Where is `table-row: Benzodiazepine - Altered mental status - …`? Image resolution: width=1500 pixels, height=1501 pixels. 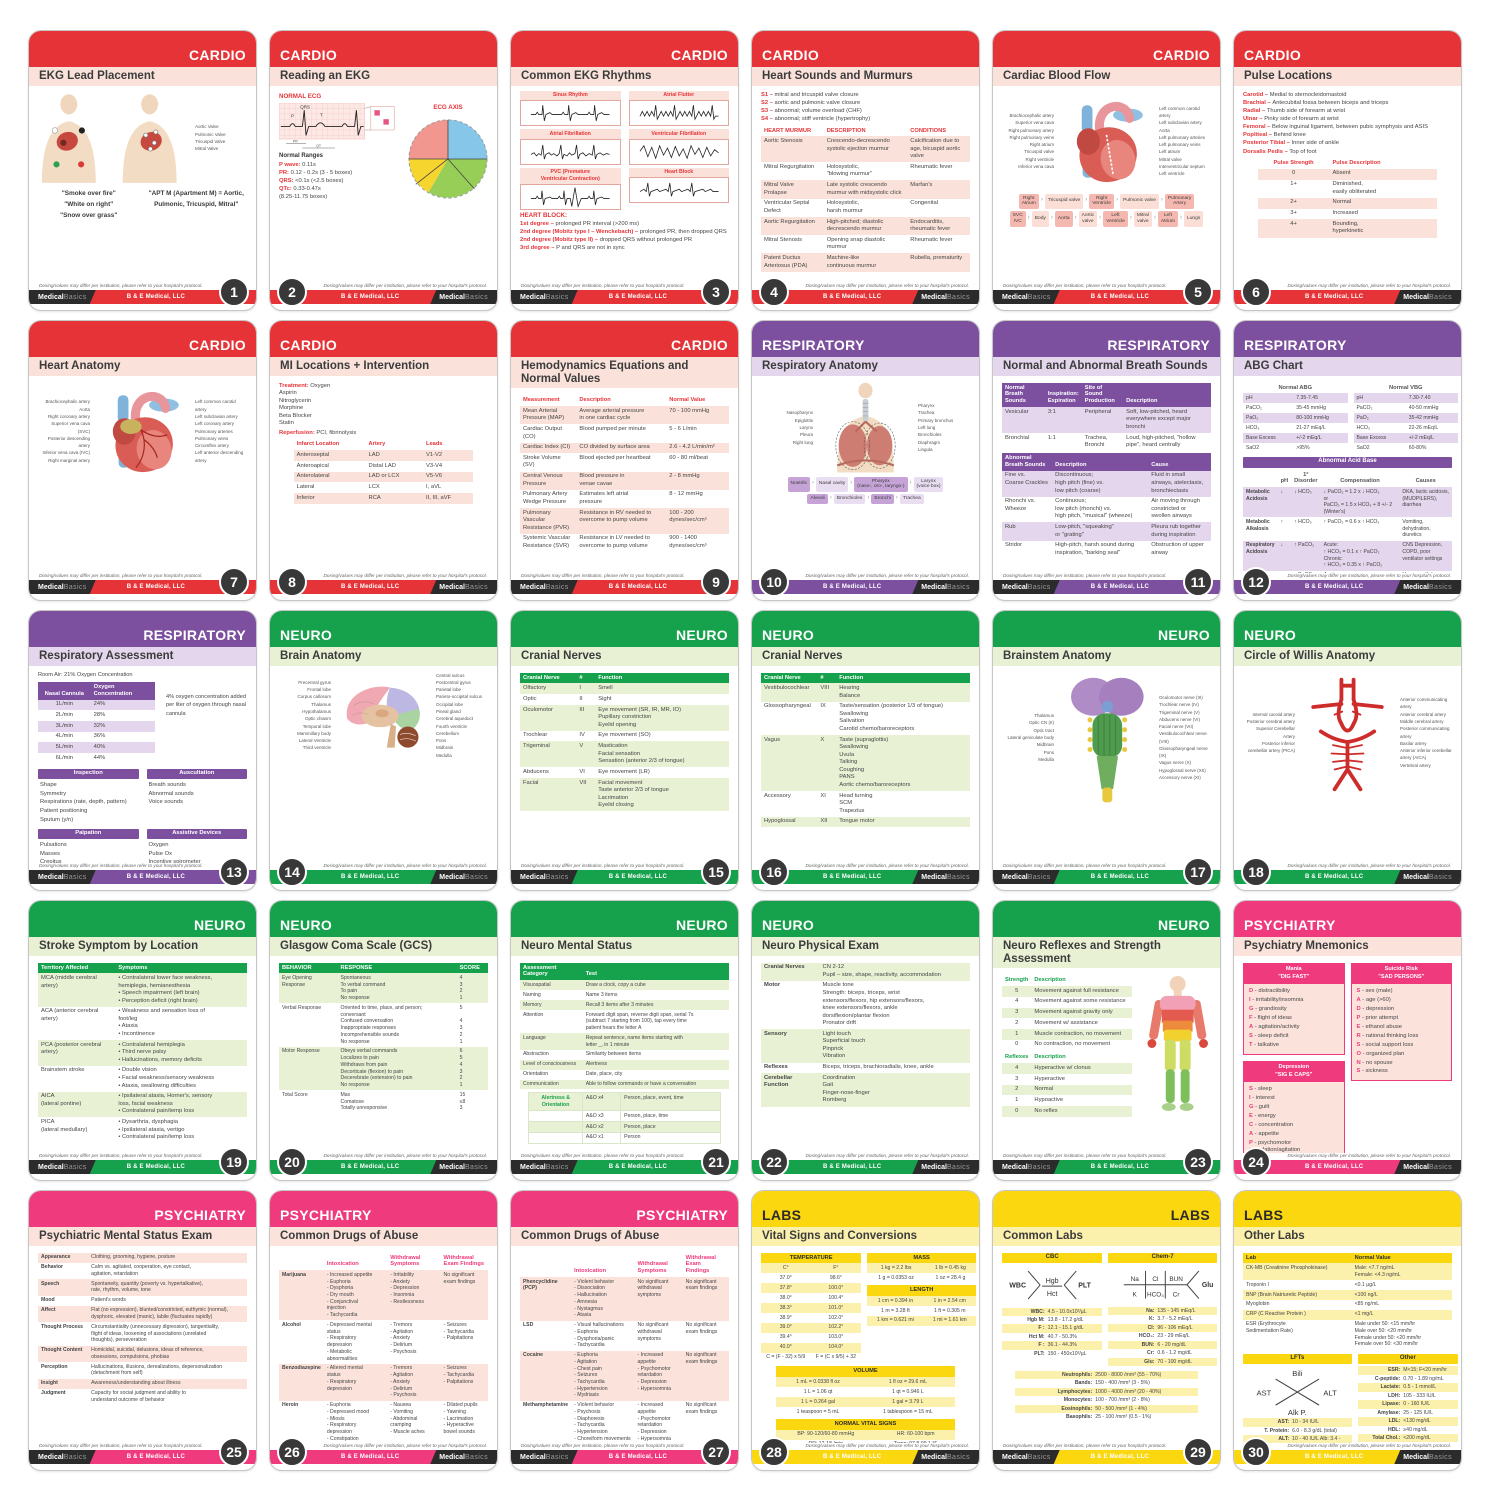
table-row: Benzodiazepine - Altered mental status - … is located at coordinates (383, 1382).